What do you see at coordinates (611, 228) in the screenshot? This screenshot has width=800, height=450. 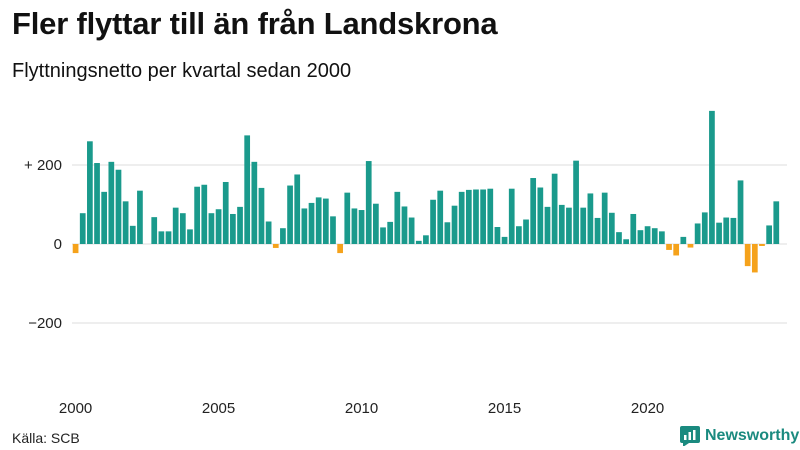 I see `bar-2018K4` at bounding box center [611, 228].